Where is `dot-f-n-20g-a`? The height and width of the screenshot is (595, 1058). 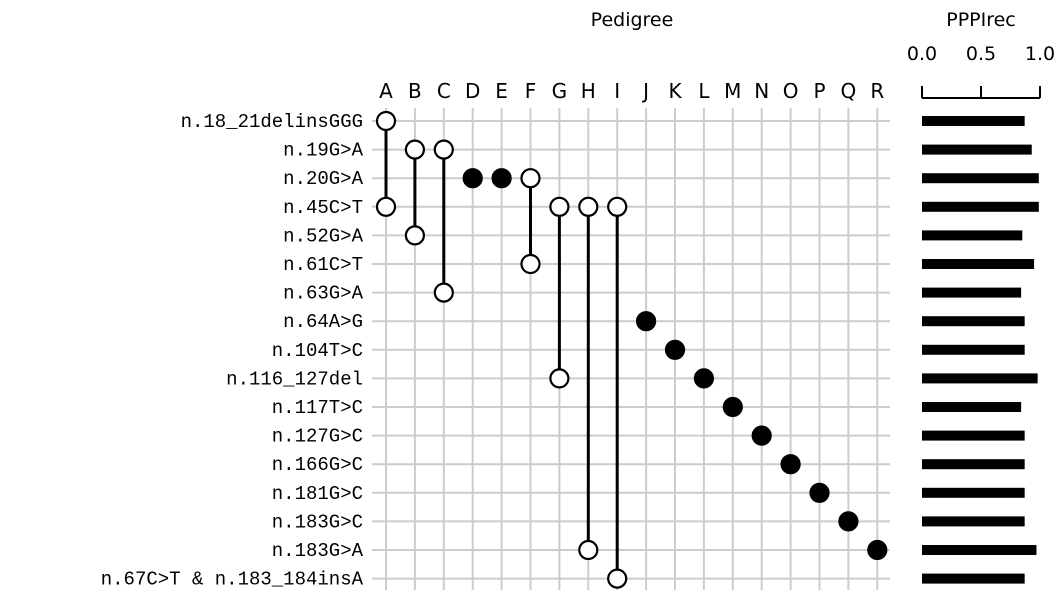 dot-f-n-20g-a is located at coordinates (530, 178).